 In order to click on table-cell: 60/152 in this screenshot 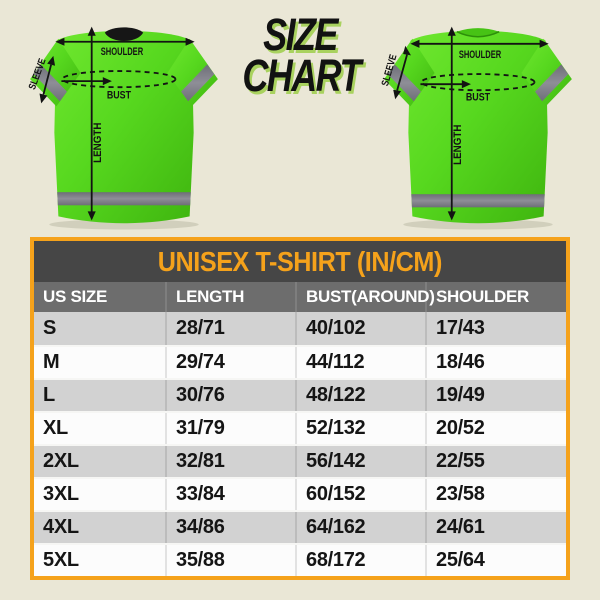, I will do `click(360, 494)`.